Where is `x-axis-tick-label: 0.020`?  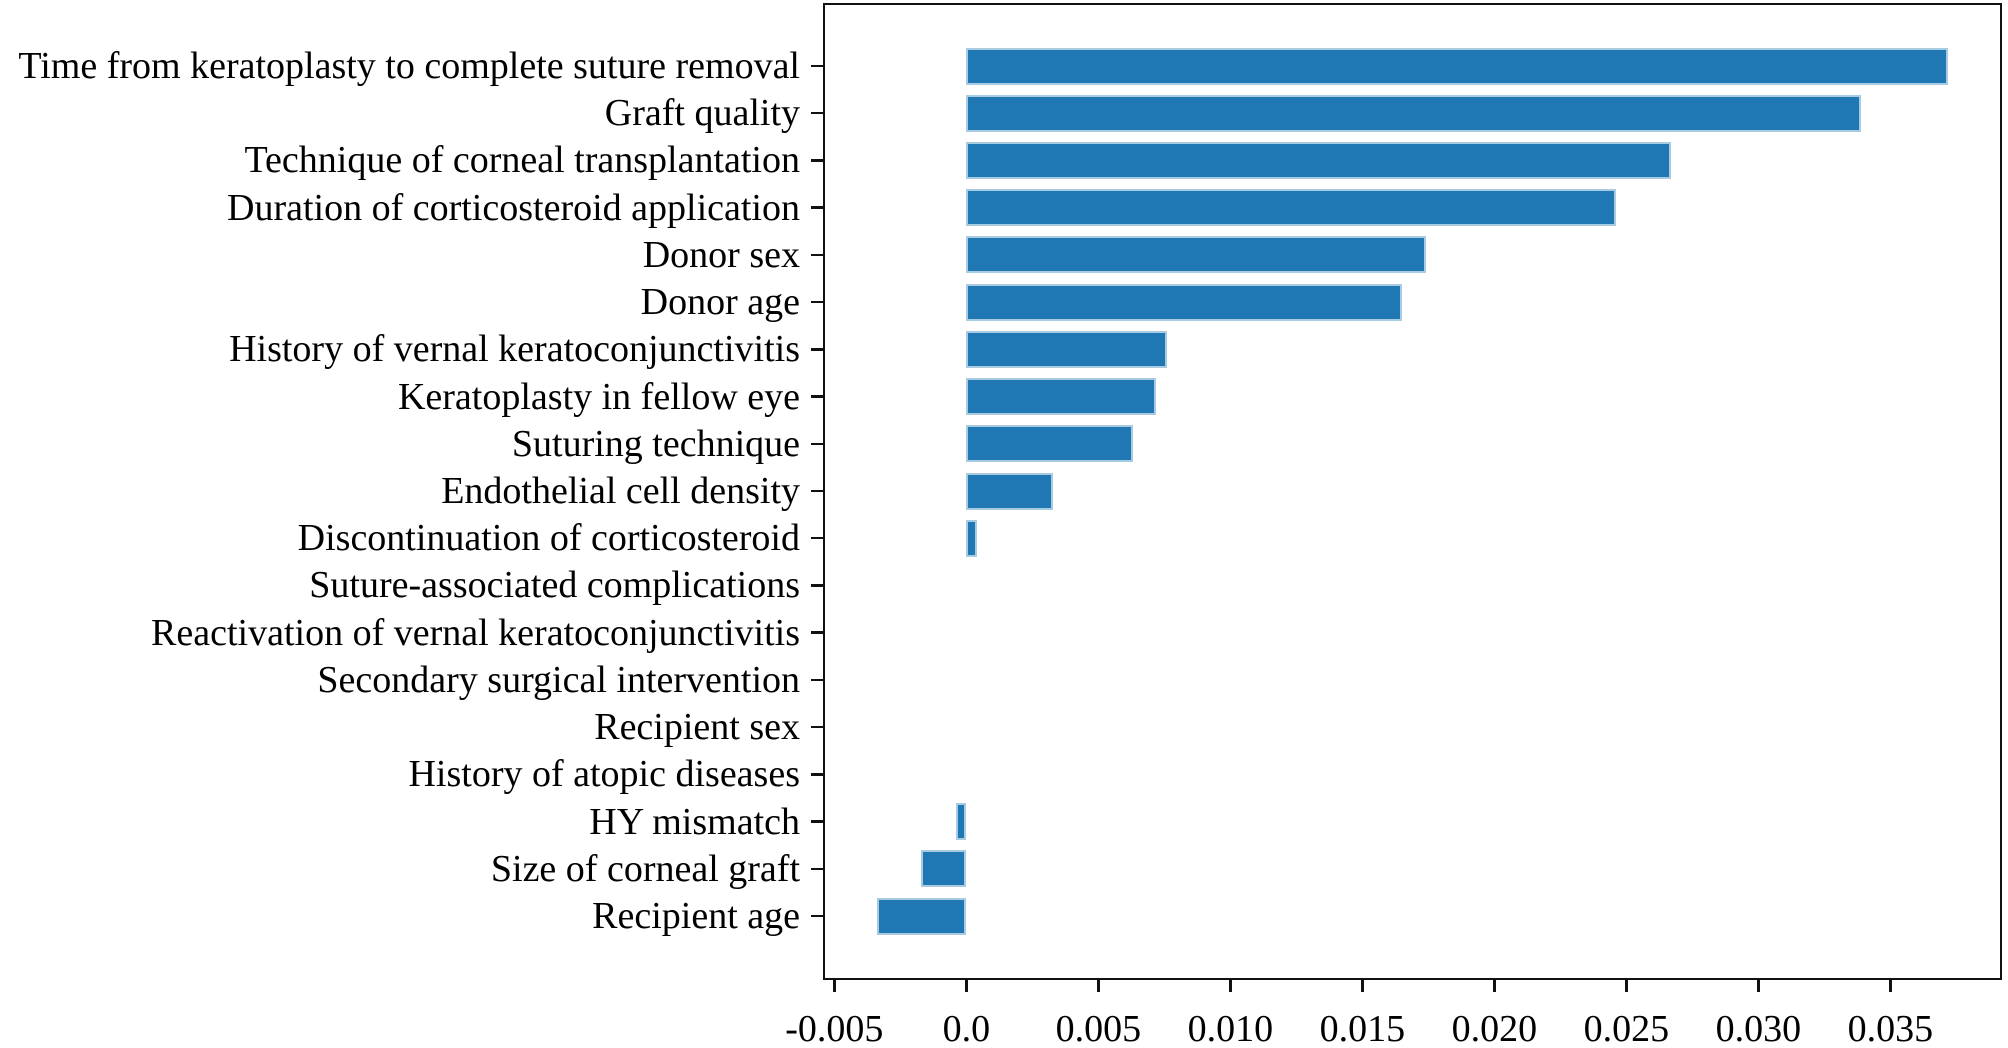 x-axis-tick-label: 0.020 is located at coordinates (1494, 1028).